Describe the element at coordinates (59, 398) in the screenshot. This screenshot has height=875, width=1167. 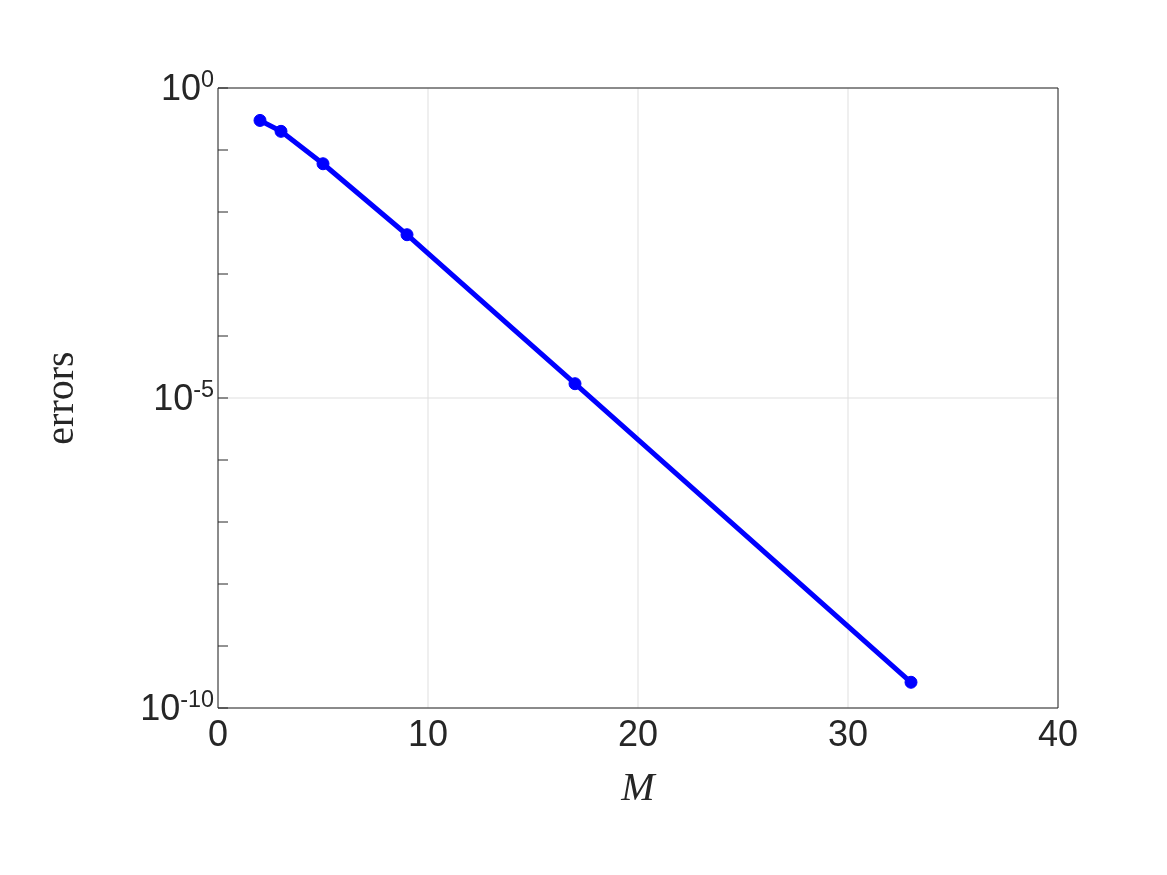
I see `y-axis-title: errors` at that location.